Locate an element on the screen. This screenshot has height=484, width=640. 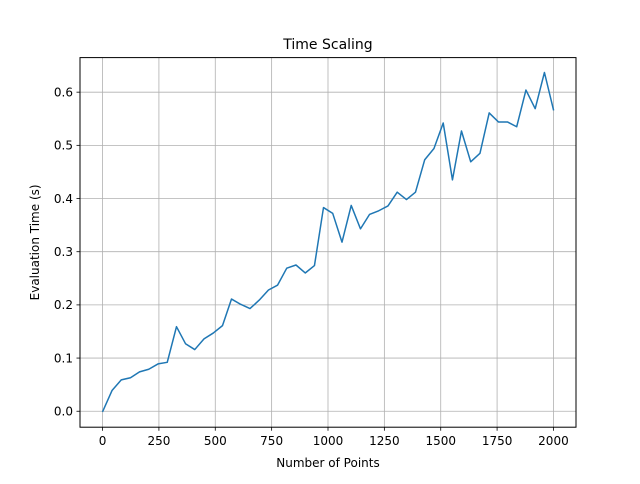
y-tick-label: 0.3 is located at coordinates (63, 252).